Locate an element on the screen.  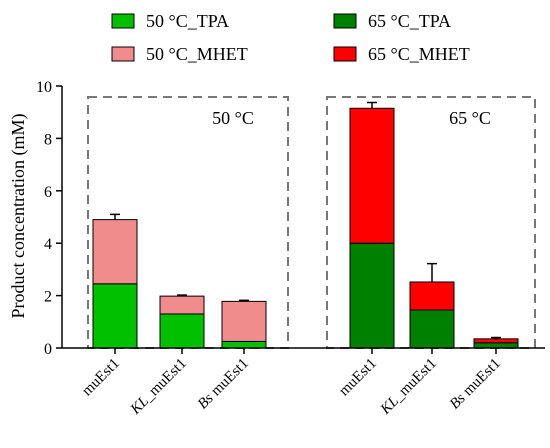
legend-label: 65 °C_MHET is located at coordinates (419, 54).